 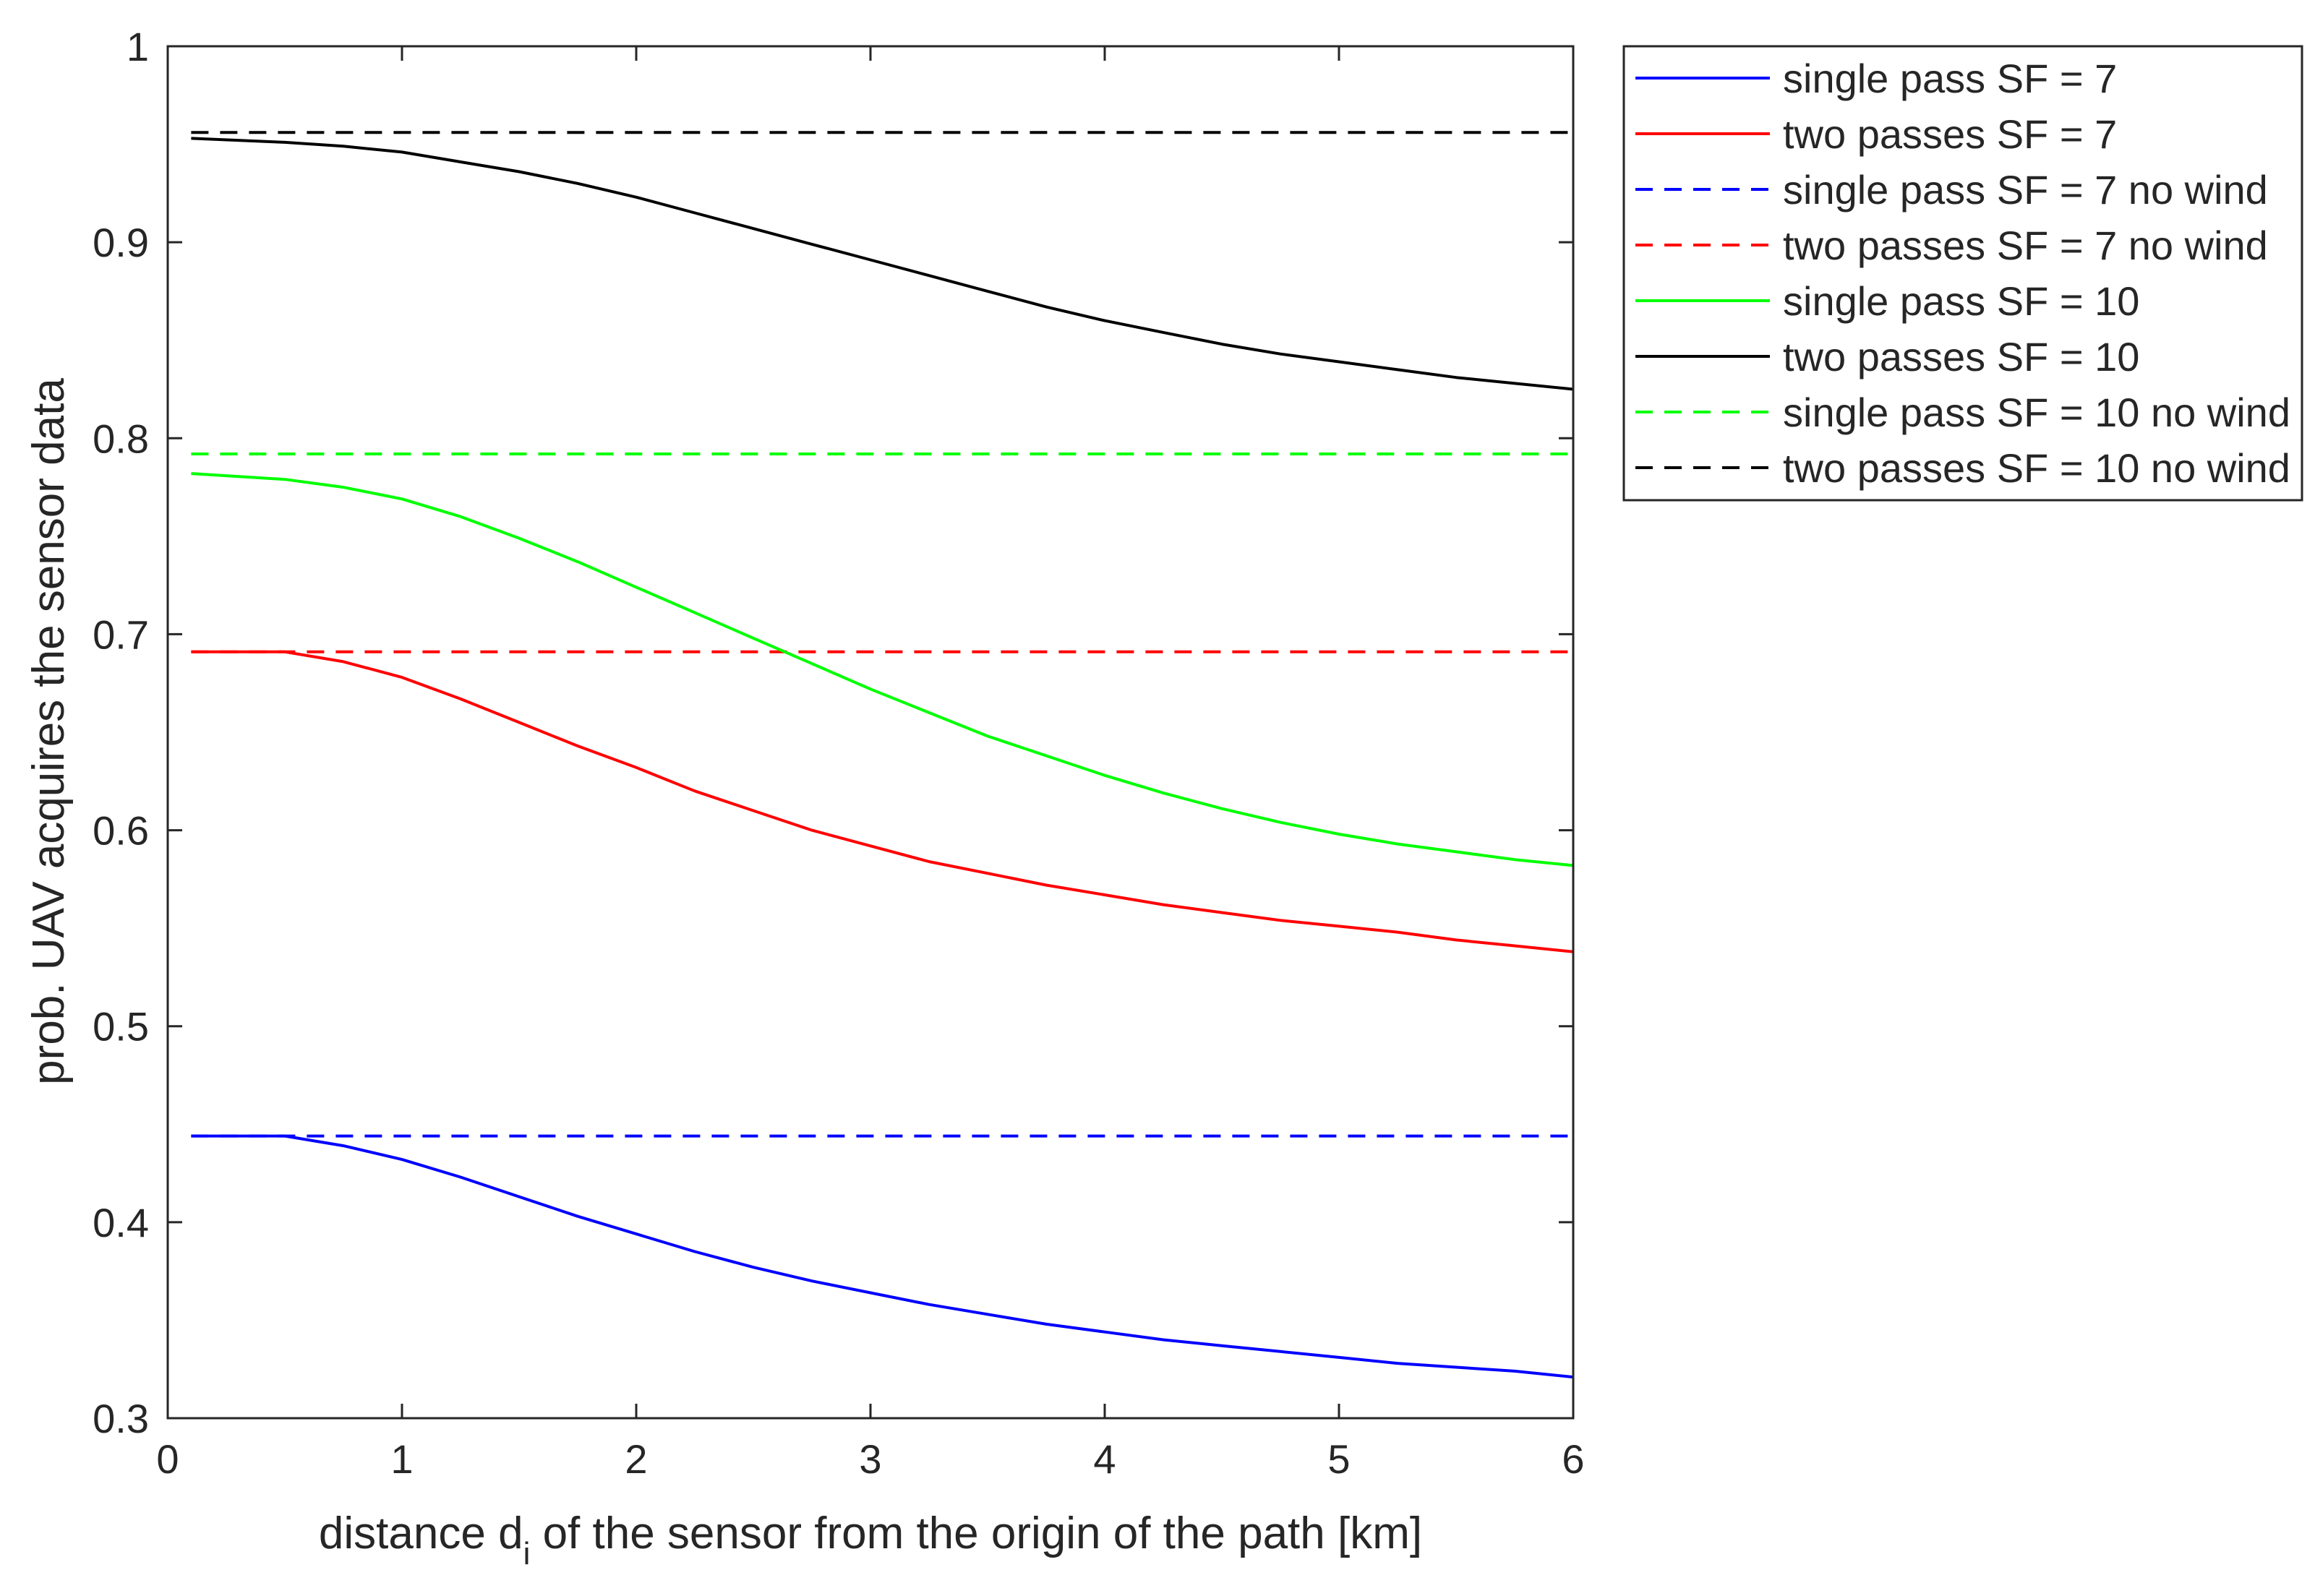 What do you see at coordinates (1573, 1459) in the screenshot?
I see `x-tick-label: 6` at bounding box center [1573, 1459].